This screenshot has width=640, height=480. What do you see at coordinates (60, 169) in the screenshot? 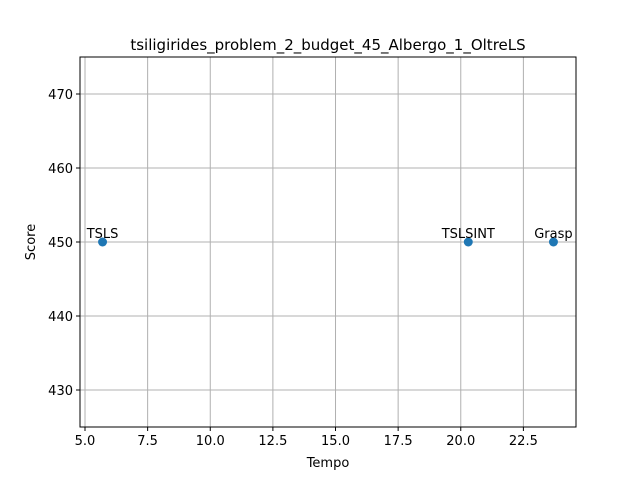
I see `y-tick-label: 460` at bounding box center [60, 169].